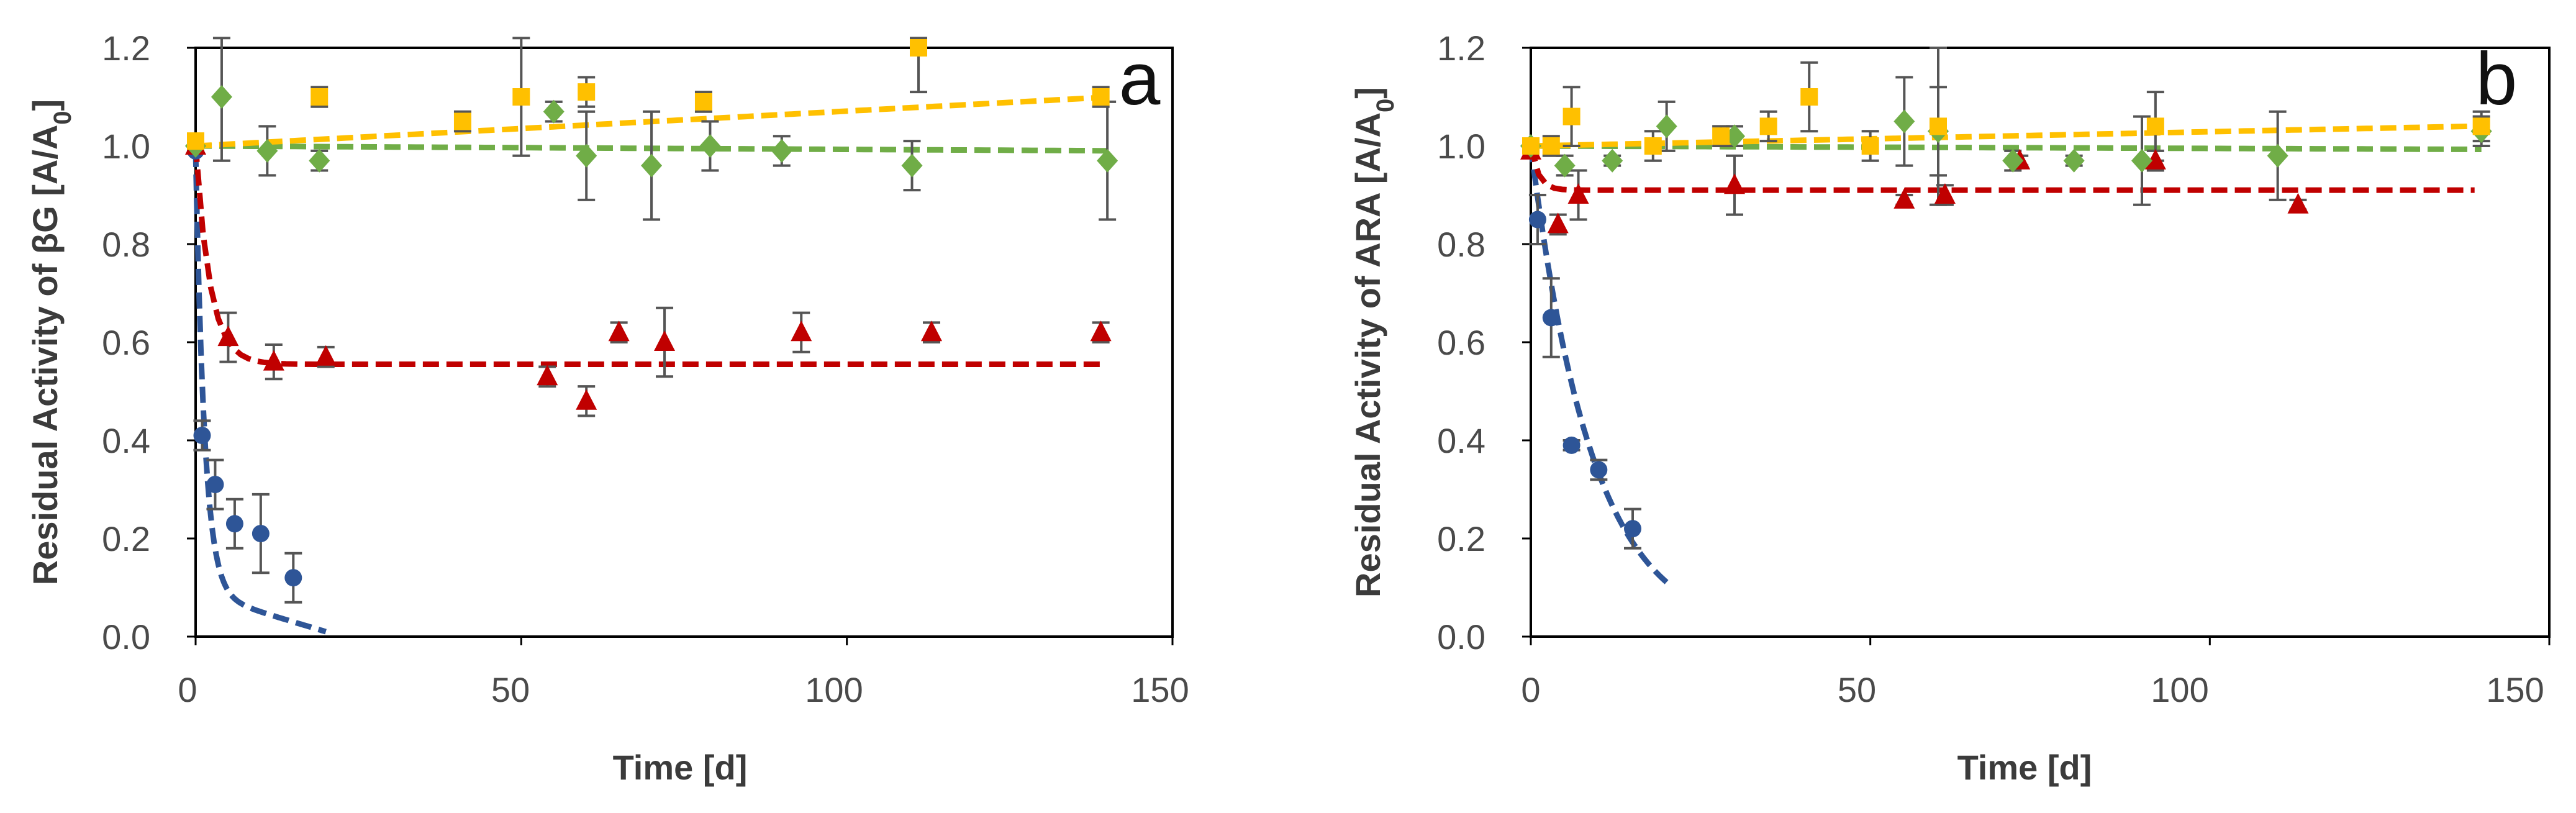  I want to click on x-tick-labels-a: 0 50 100 150, so click(683, 689).